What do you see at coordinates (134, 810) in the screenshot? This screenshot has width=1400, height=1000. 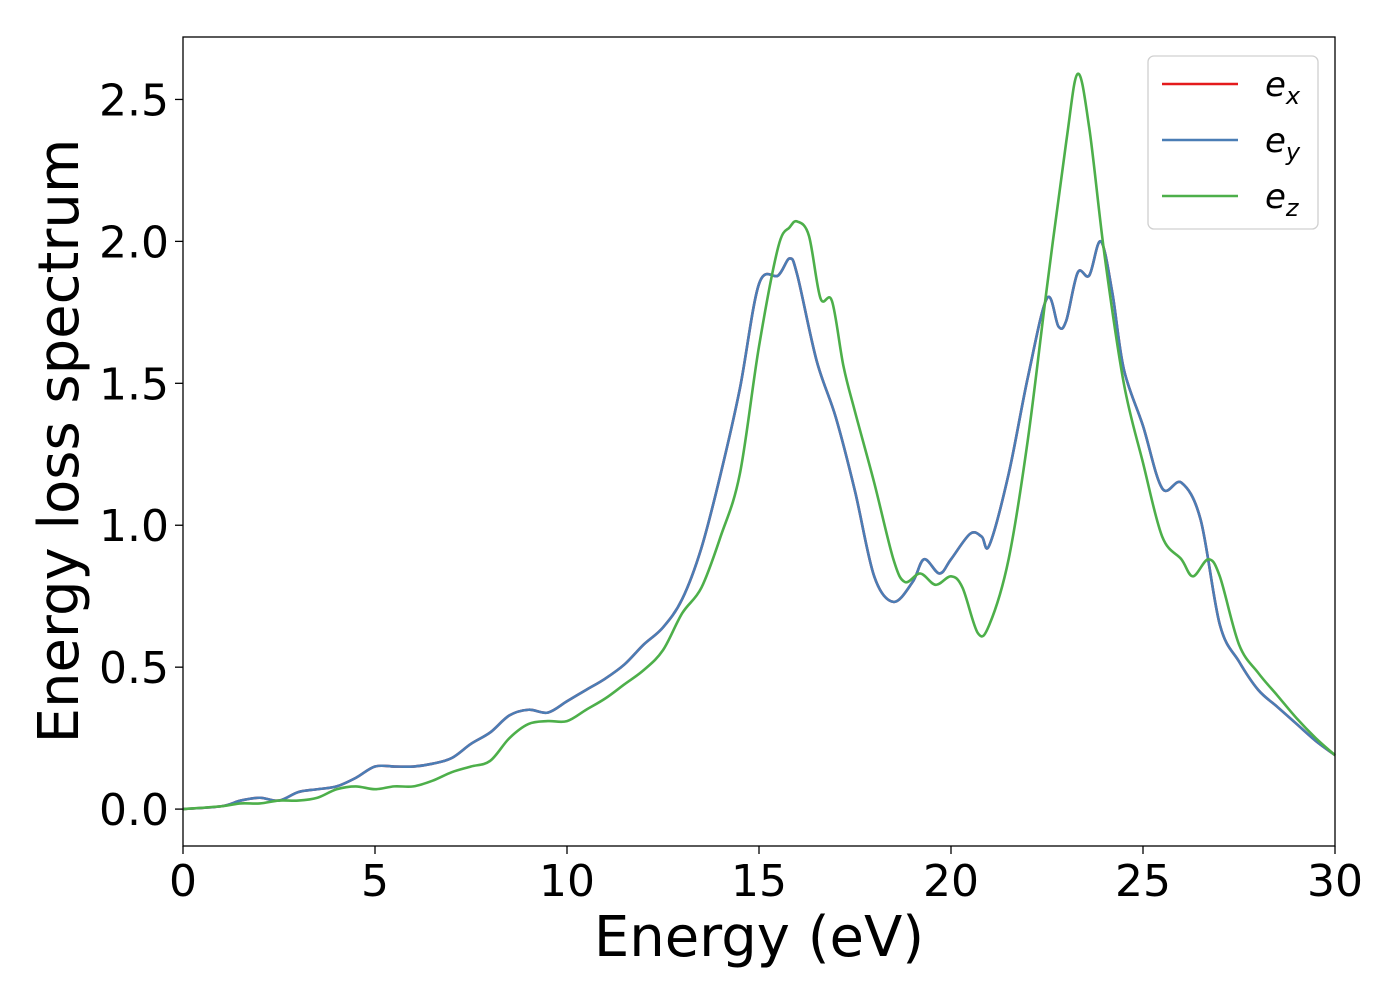 I see `y-tick-label: 0.0` at bounding box center [134, 810].